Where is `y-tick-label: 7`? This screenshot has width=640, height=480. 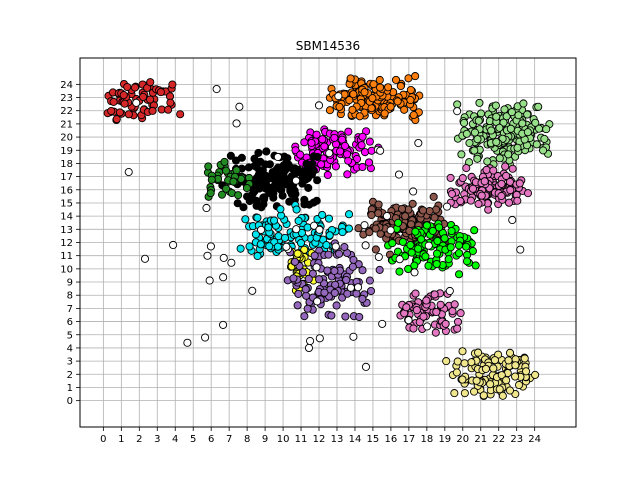 y-tick-label: 7 is located at coordinates (70, 309).